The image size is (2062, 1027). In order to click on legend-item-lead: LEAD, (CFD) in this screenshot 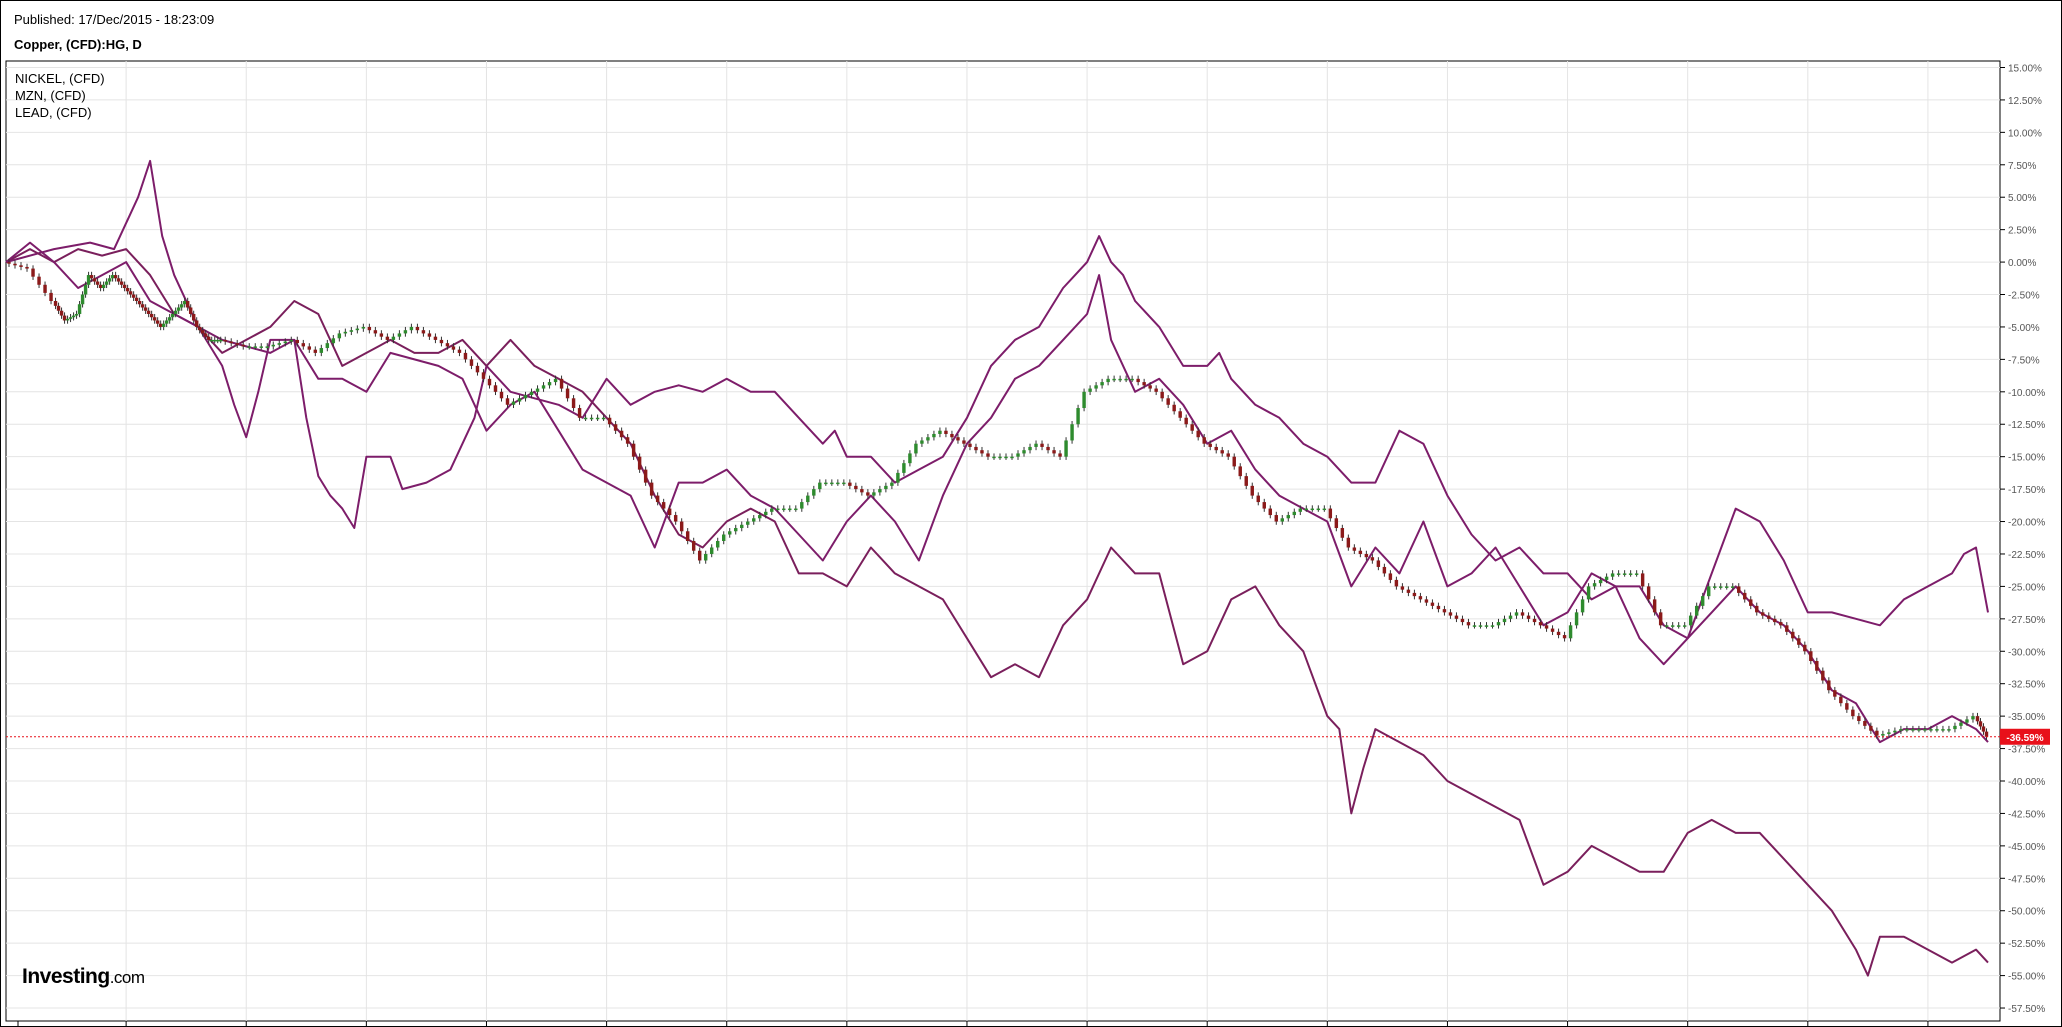, I will do `click(53, 112)`.